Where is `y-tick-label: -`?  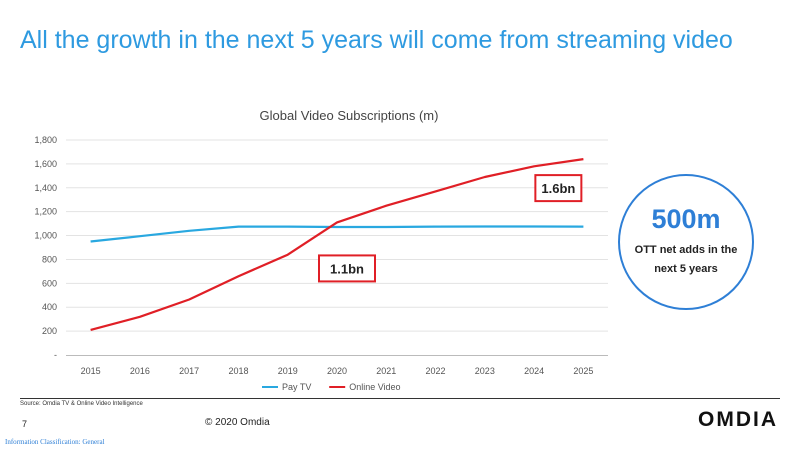 y-tick-label: - is located at coordinates (55, 355).